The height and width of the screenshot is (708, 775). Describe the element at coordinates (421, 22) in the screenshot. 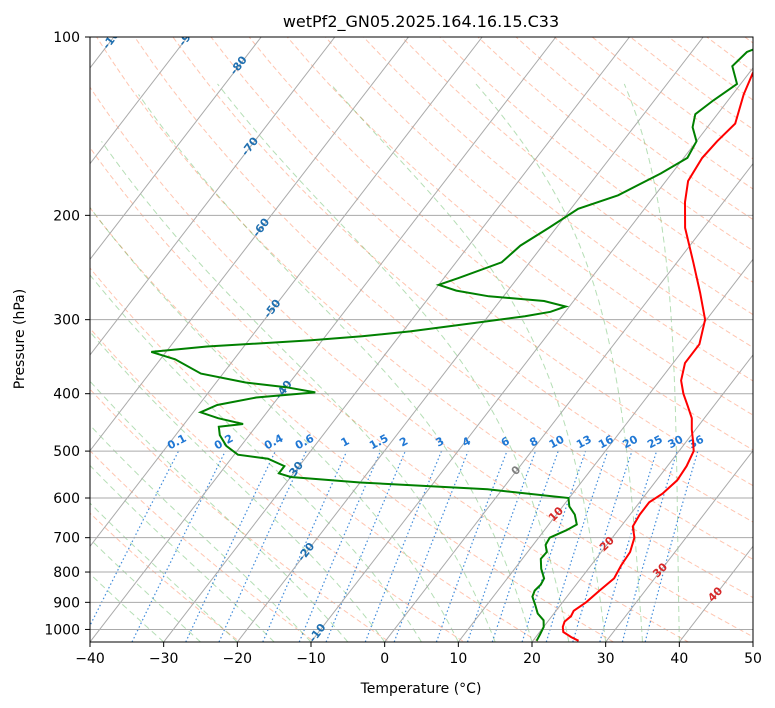

I see `chart-title: wetPf2_GN05.2025.164.16.15.C33` at that location.